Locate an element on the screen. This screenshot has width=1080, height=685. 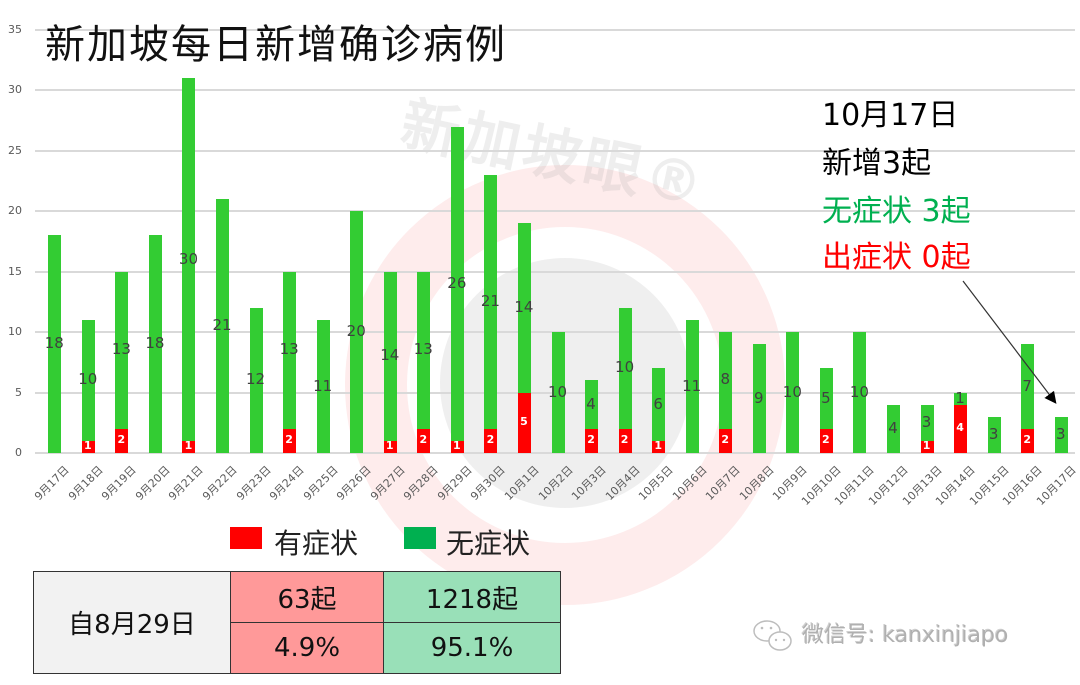
y-axis-tick: 35 is located at coordinates (15, 29).